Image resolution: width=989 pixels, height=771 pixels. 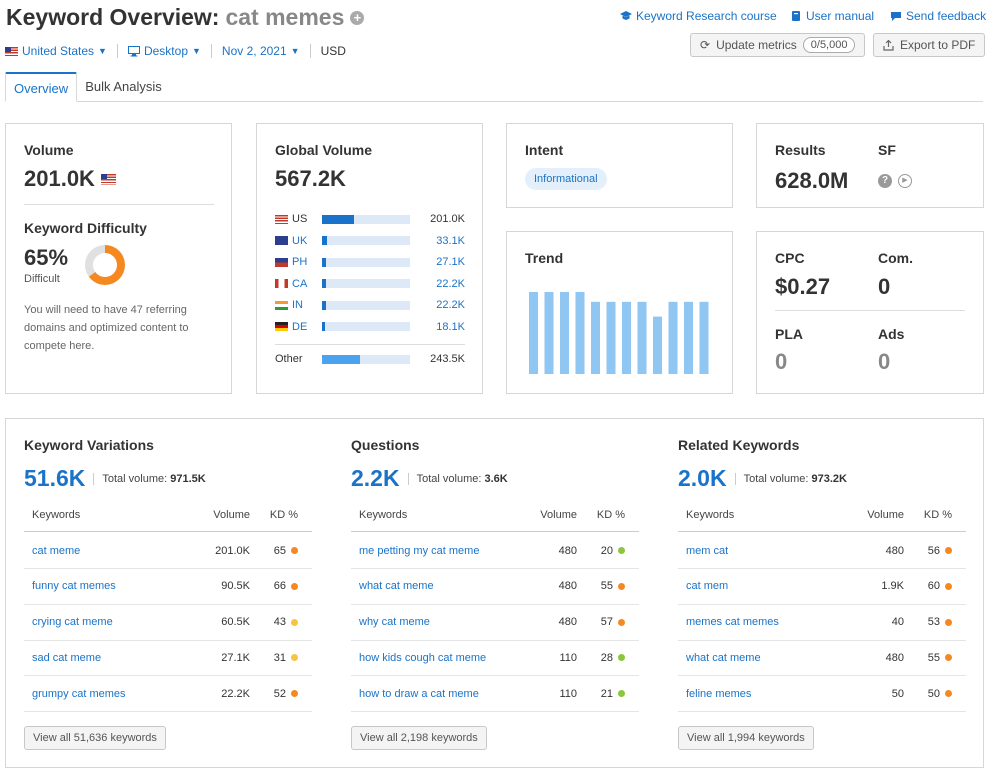 I want to click on country-select: United States ▼, so click(x=56, y=51).